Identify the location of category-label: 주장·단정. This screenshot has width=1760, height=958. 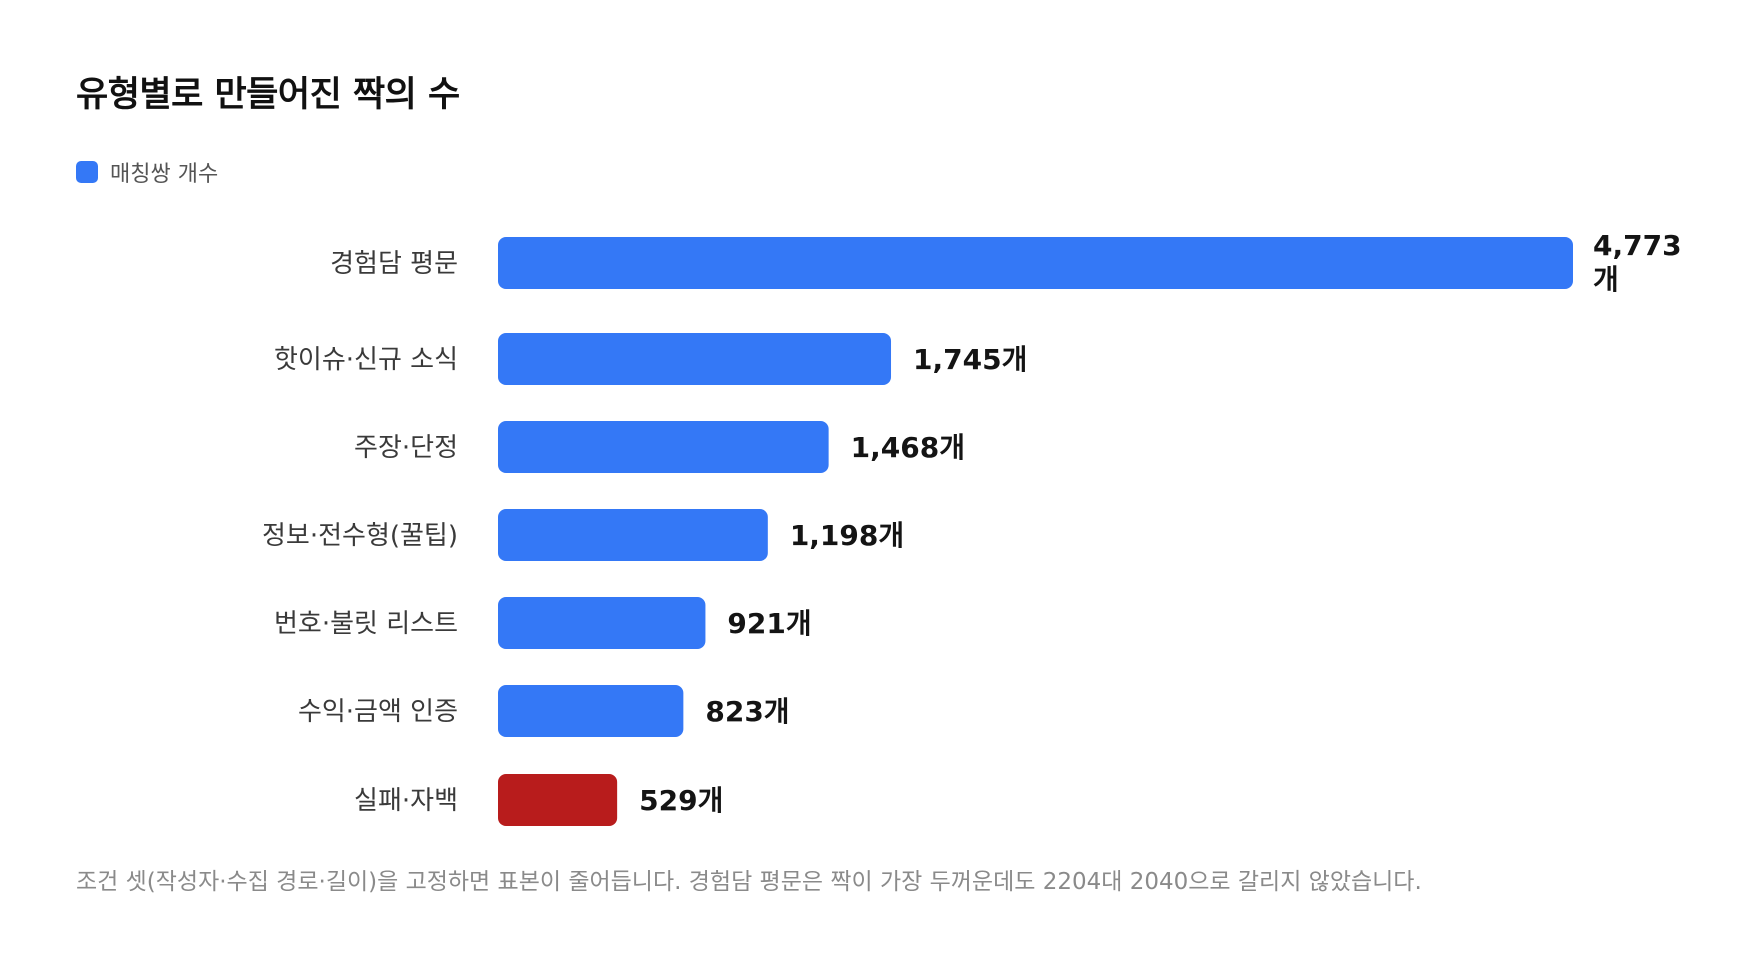
(406, 448).